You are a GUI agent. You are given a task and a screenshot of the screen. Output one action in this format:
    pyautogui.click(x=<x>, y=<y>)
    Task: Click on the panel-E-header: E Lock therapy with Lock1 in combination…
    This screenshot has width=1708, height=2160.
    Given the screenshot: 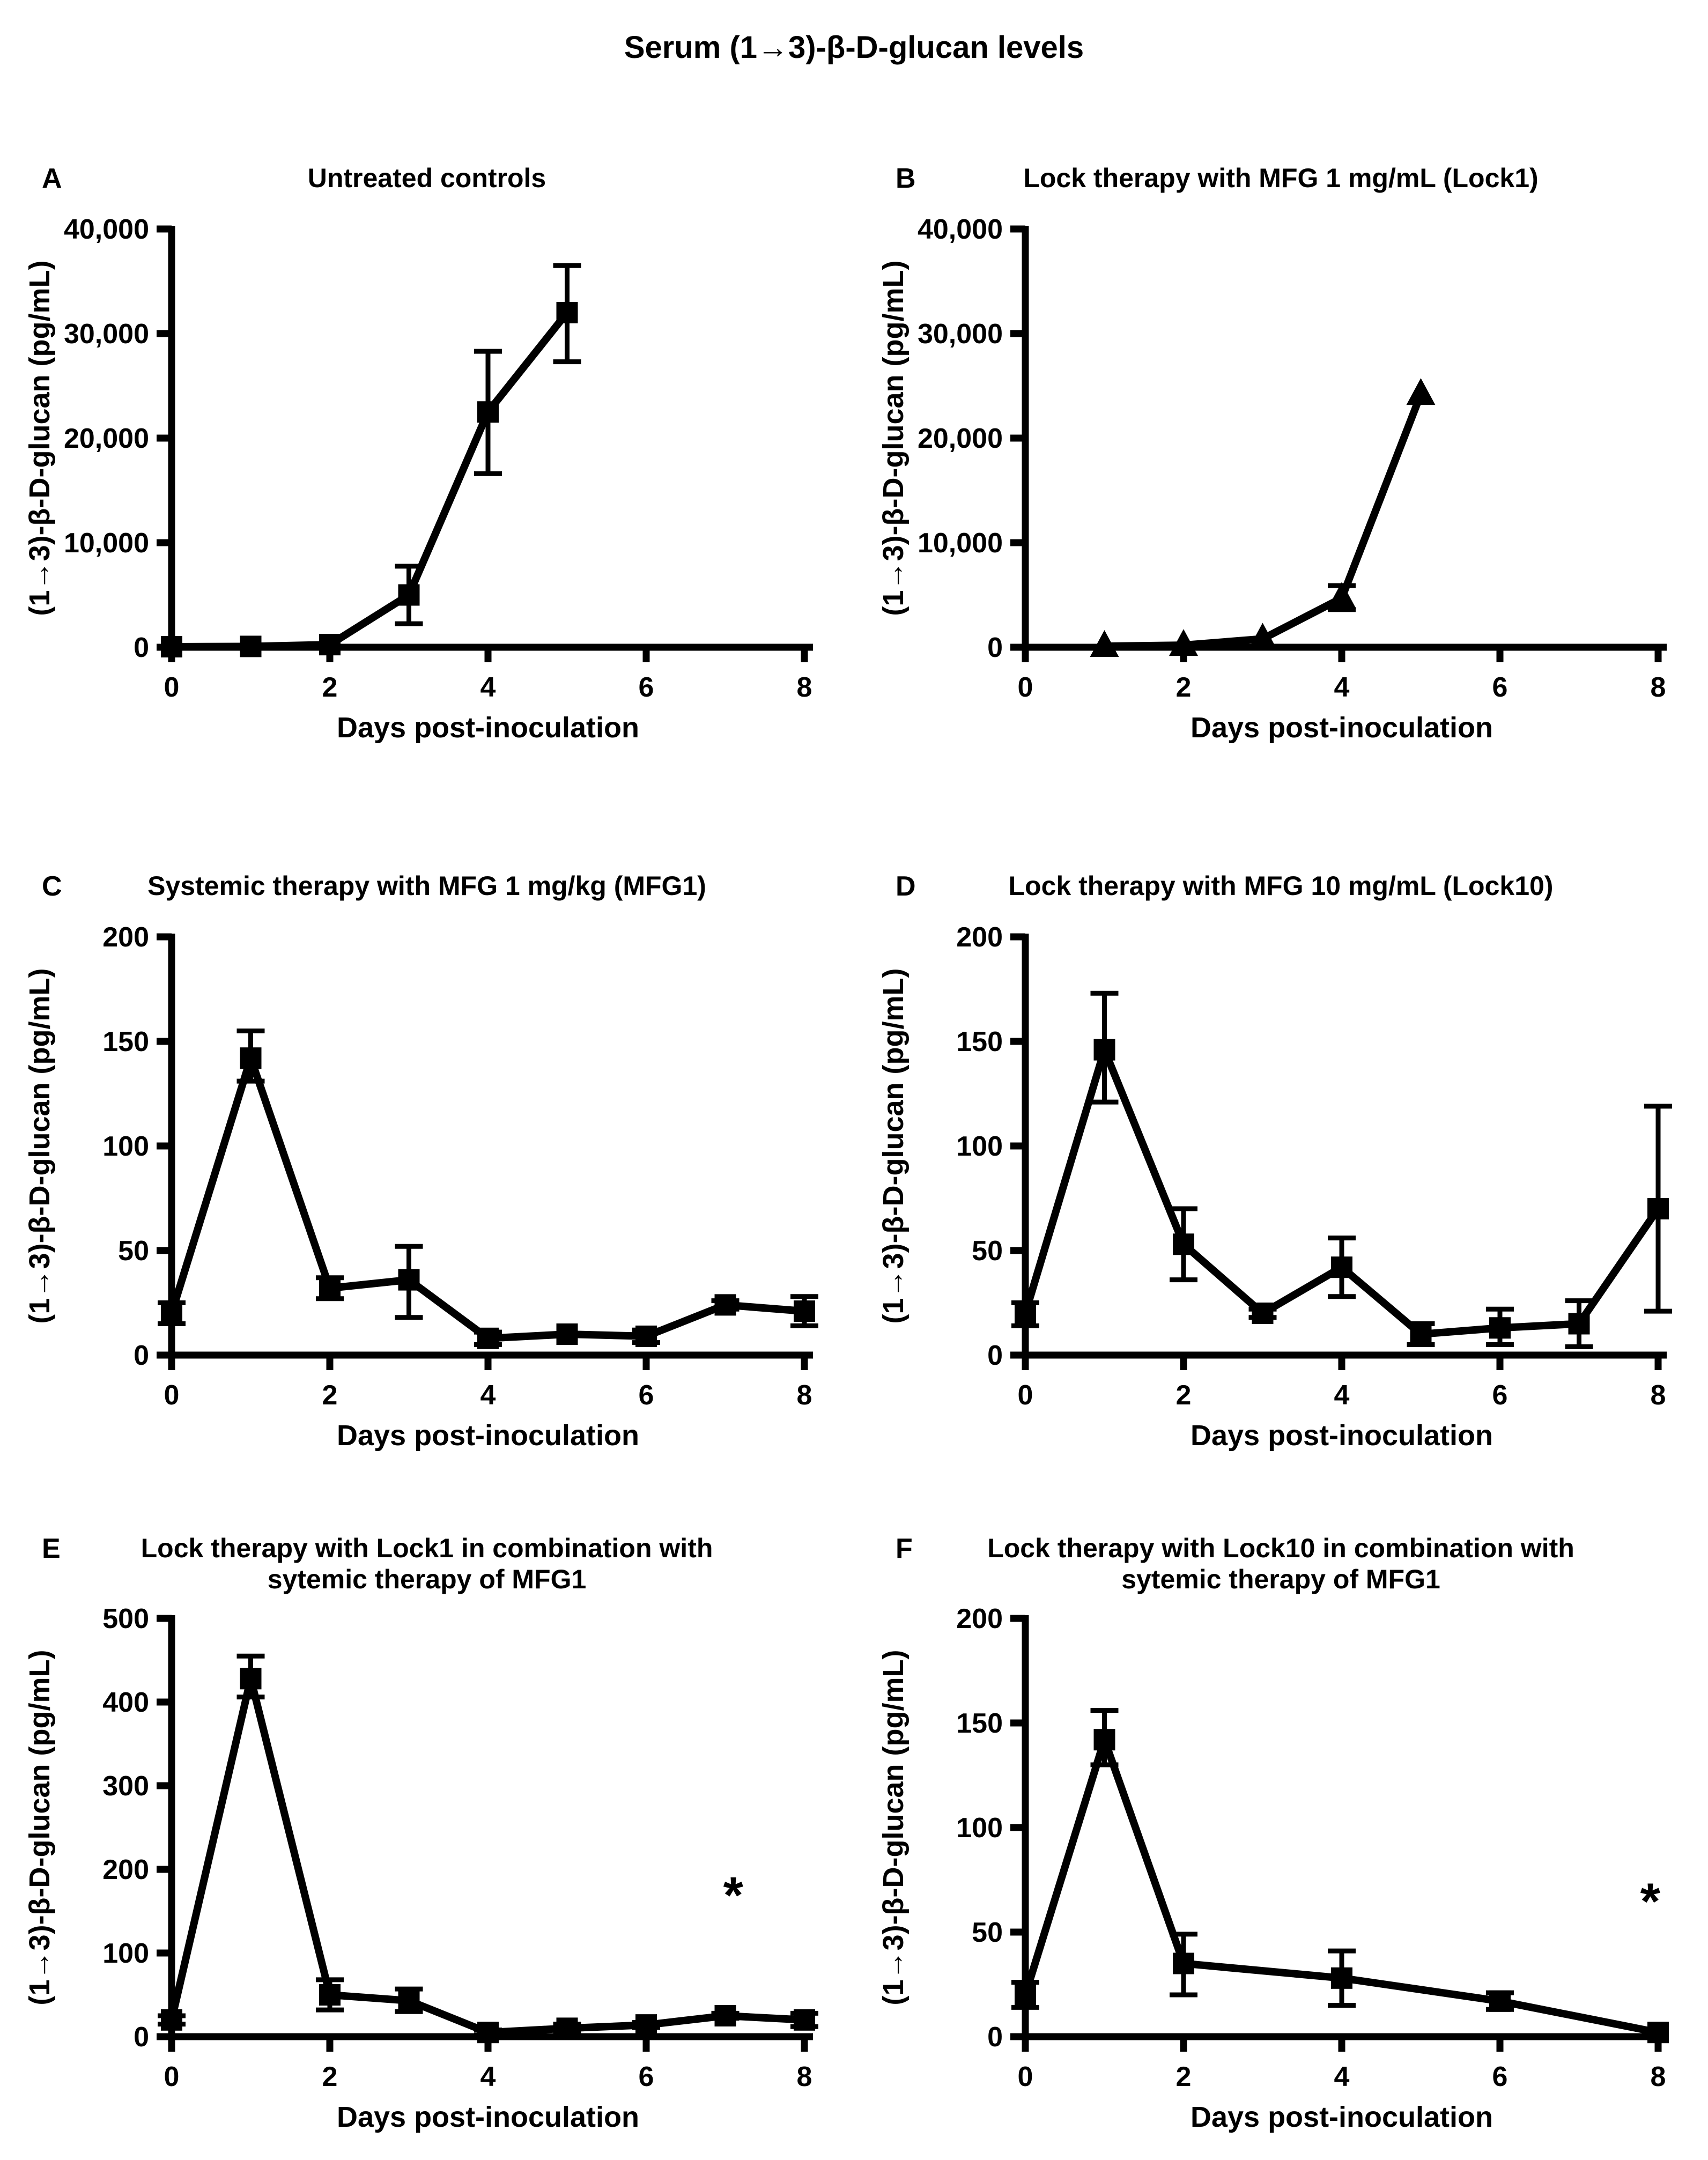 What is the action you would take?
    pyautogui.click(x=427, y=1553)
    